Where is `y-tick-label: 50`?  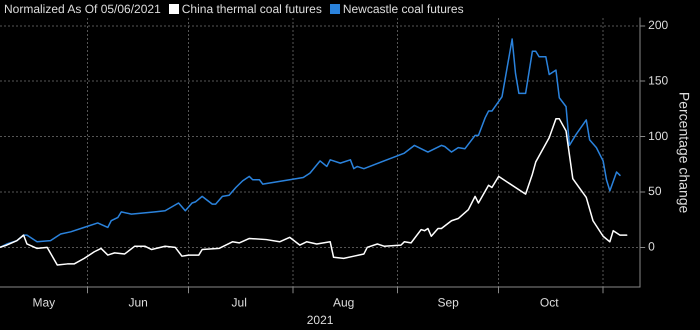 y-tick-label: 50 is located at coordinates (655, 191).